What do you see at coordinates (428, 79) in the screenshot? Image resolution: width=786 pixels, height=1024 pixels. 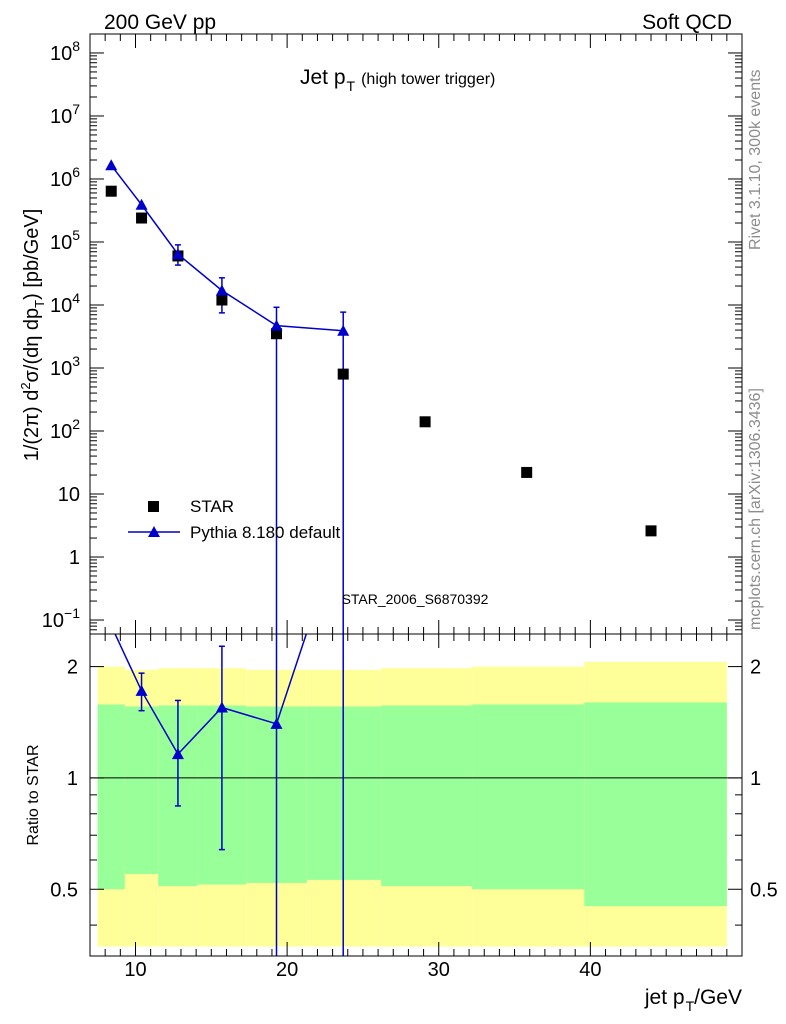 I see `plot-title-extra: (high tower trigger)` at bounding box center [428, 79].